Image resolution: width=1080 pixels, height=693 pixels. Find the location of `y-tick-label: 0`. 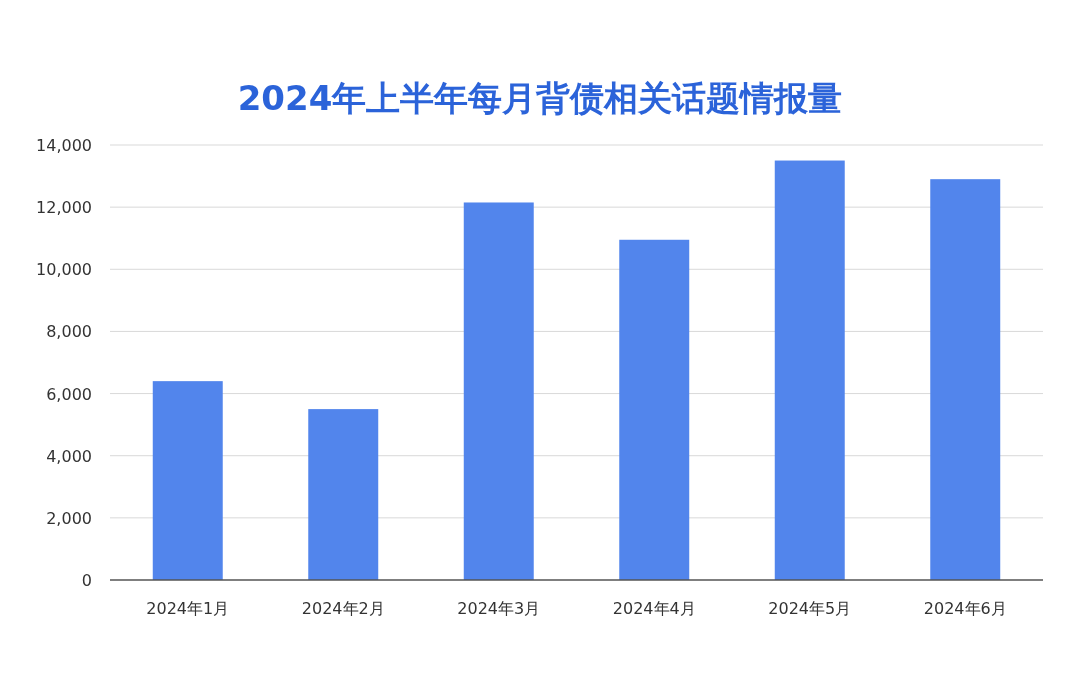

y-tick-label: 0 is located at coordinates (86, 580).